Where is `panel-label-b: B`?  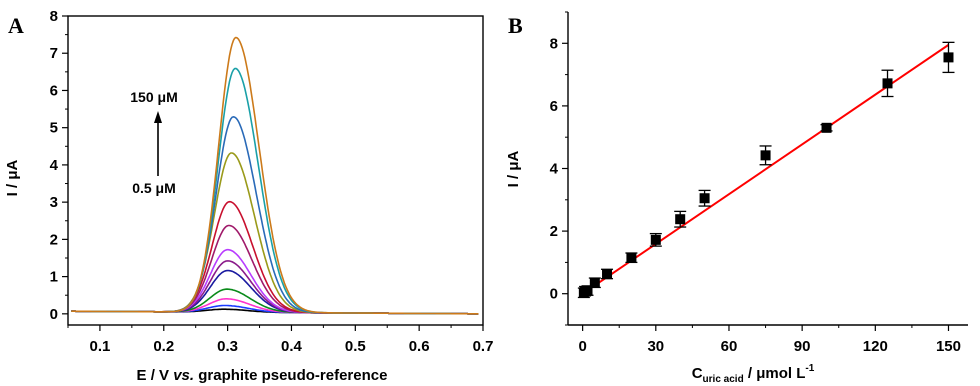 panel-label-b: B is located at coordinates (515, 25).